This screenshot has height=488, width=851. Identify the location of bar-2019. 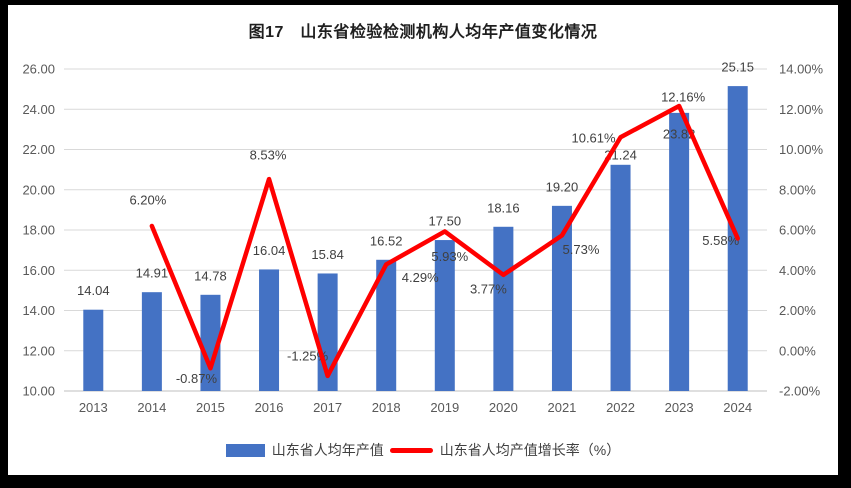
(444, 315).